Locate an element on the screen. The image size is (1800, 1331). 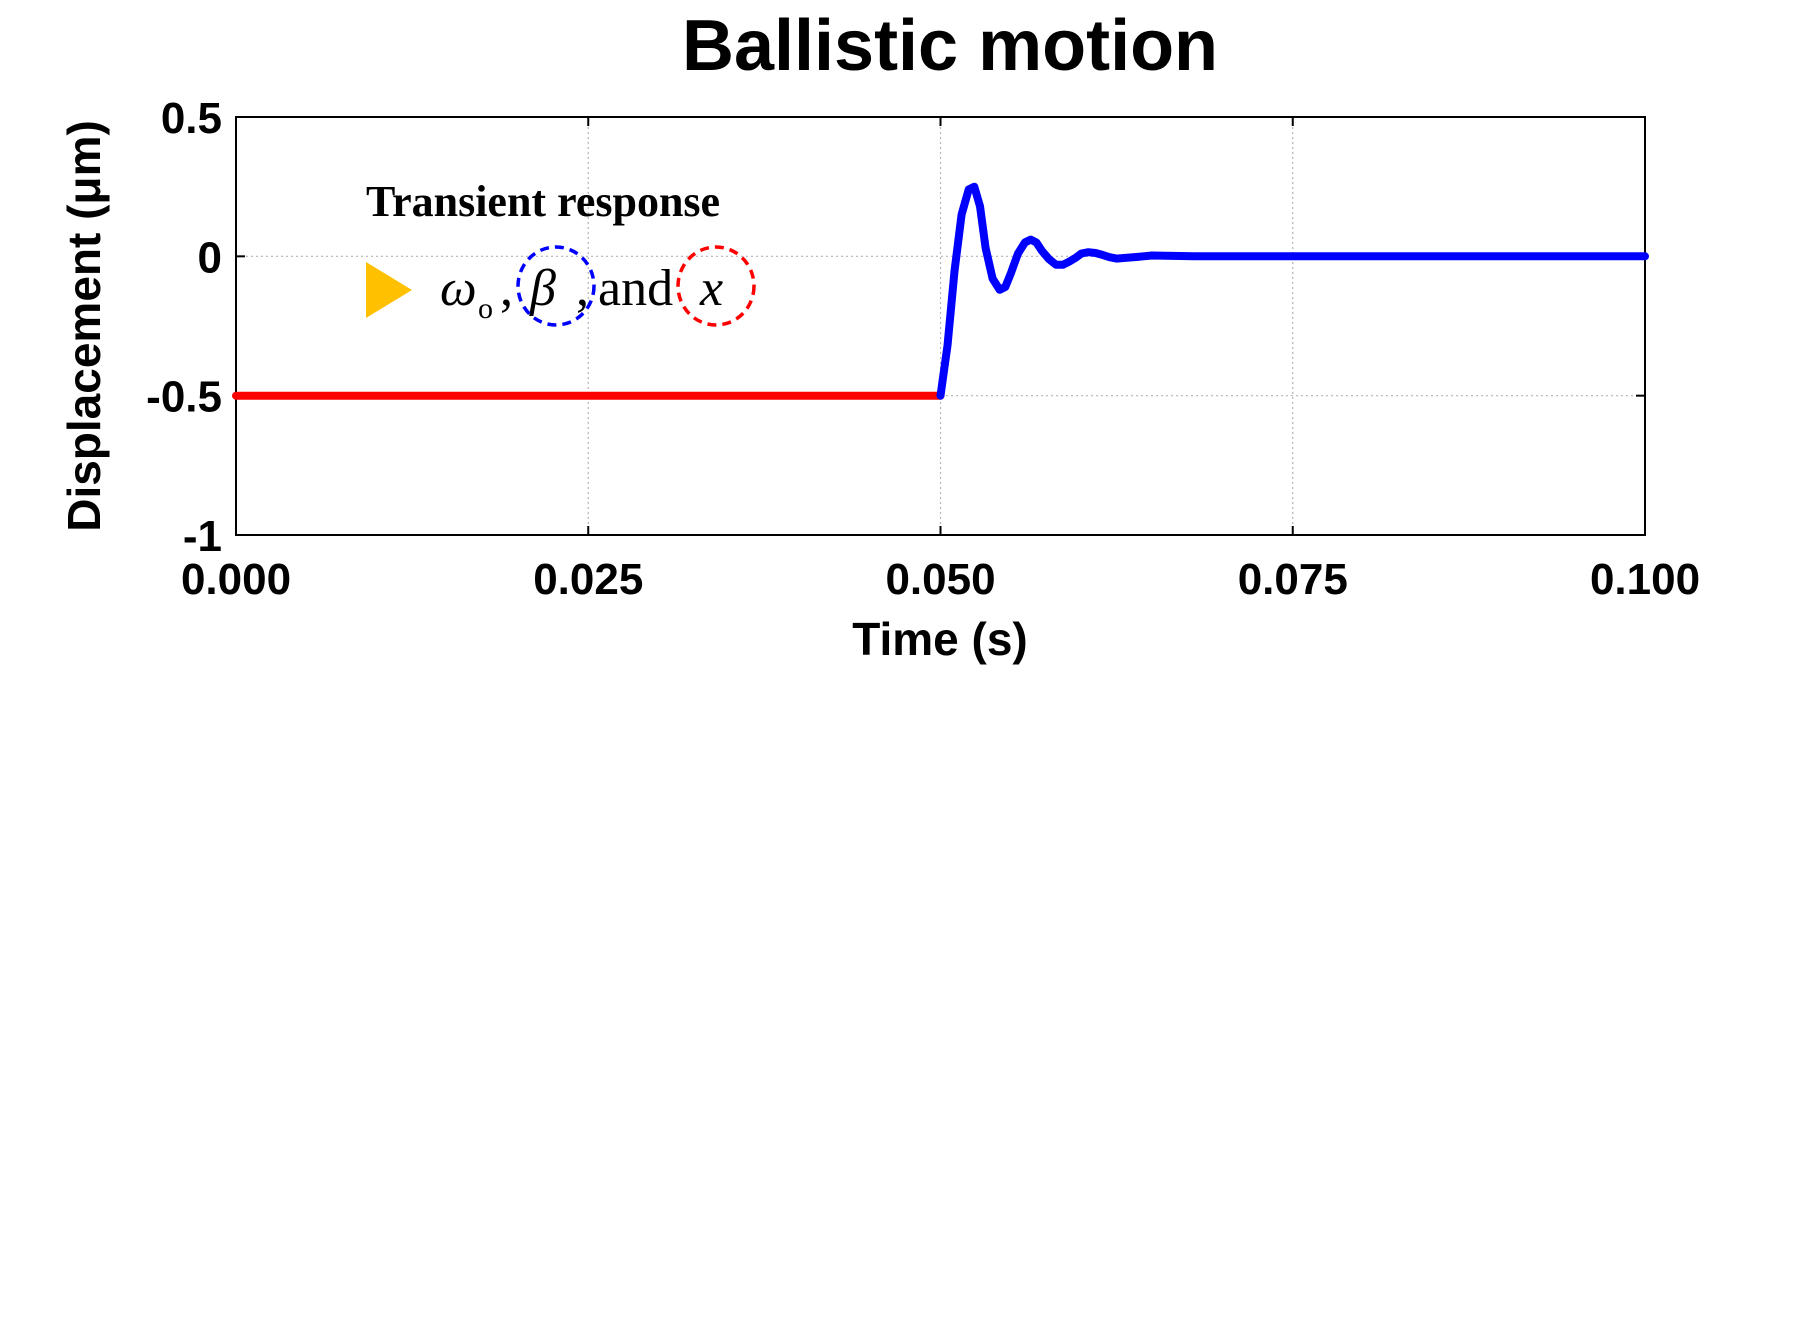
x-dashed-circle is located at coordinates (716, 286).